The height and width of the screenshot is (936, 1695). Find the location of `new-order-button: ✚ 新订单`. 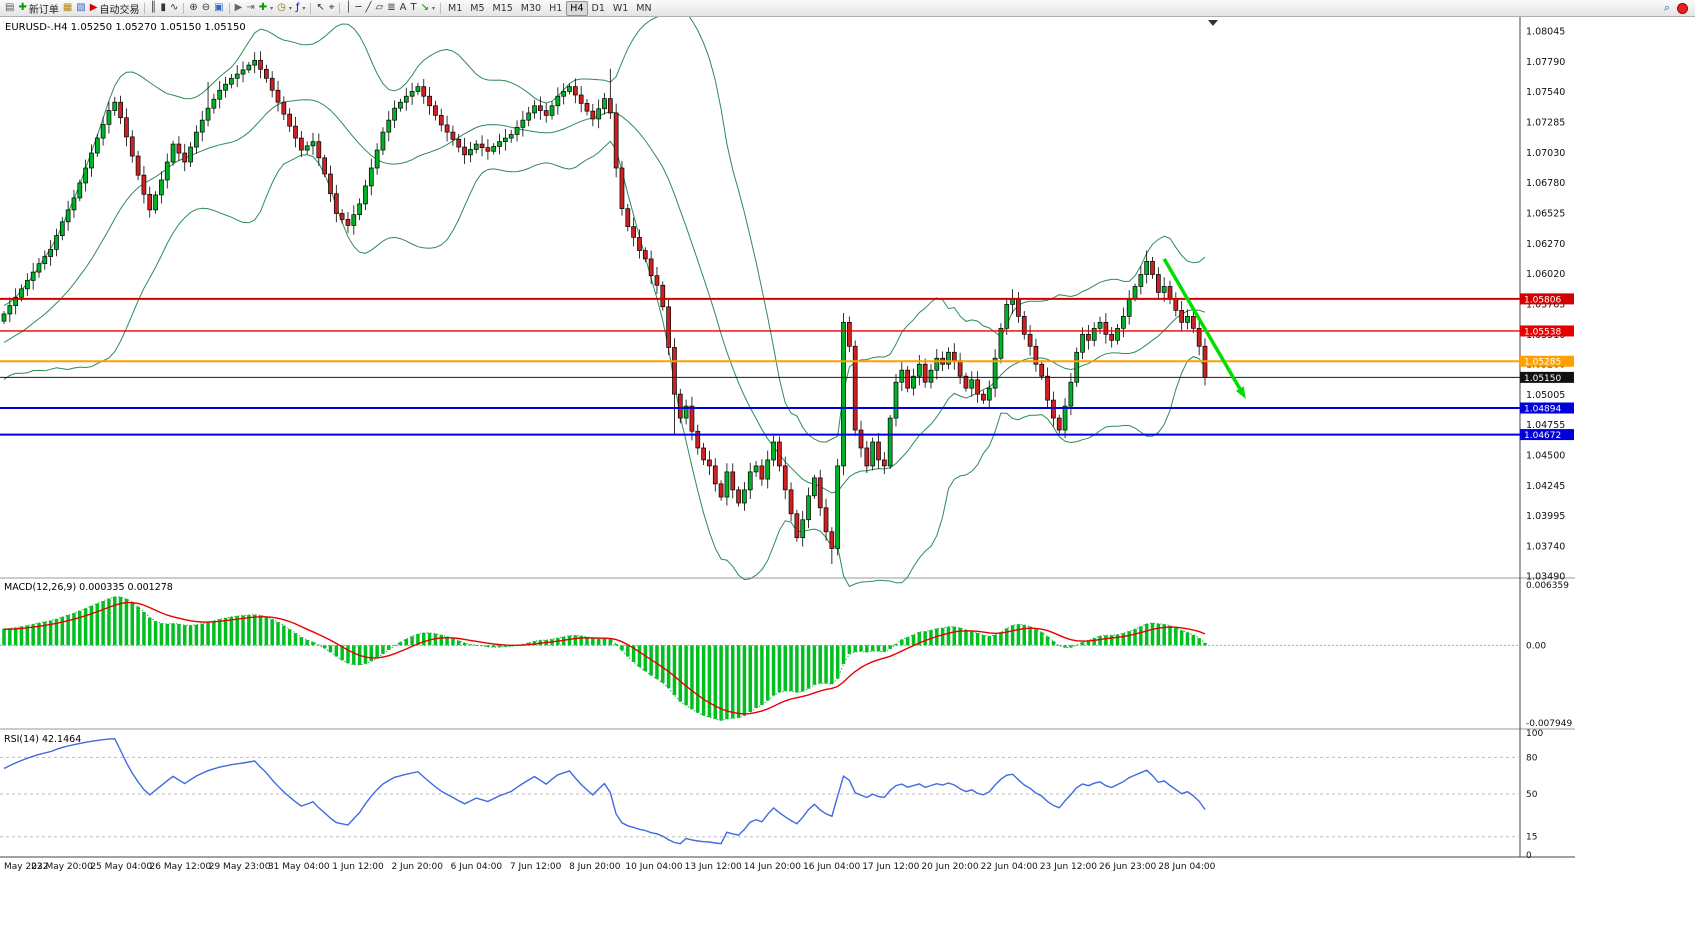

new-order-button: ✚ 新订单 is located at coordinates (38, 8).